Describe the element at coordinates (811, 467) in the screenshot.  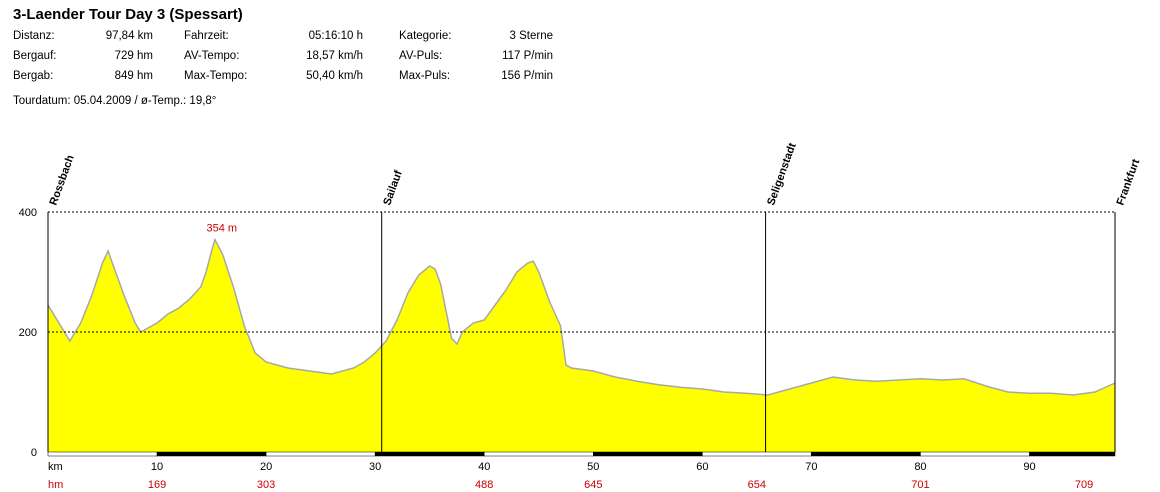
I see `x-tick-label: 70` at that location.